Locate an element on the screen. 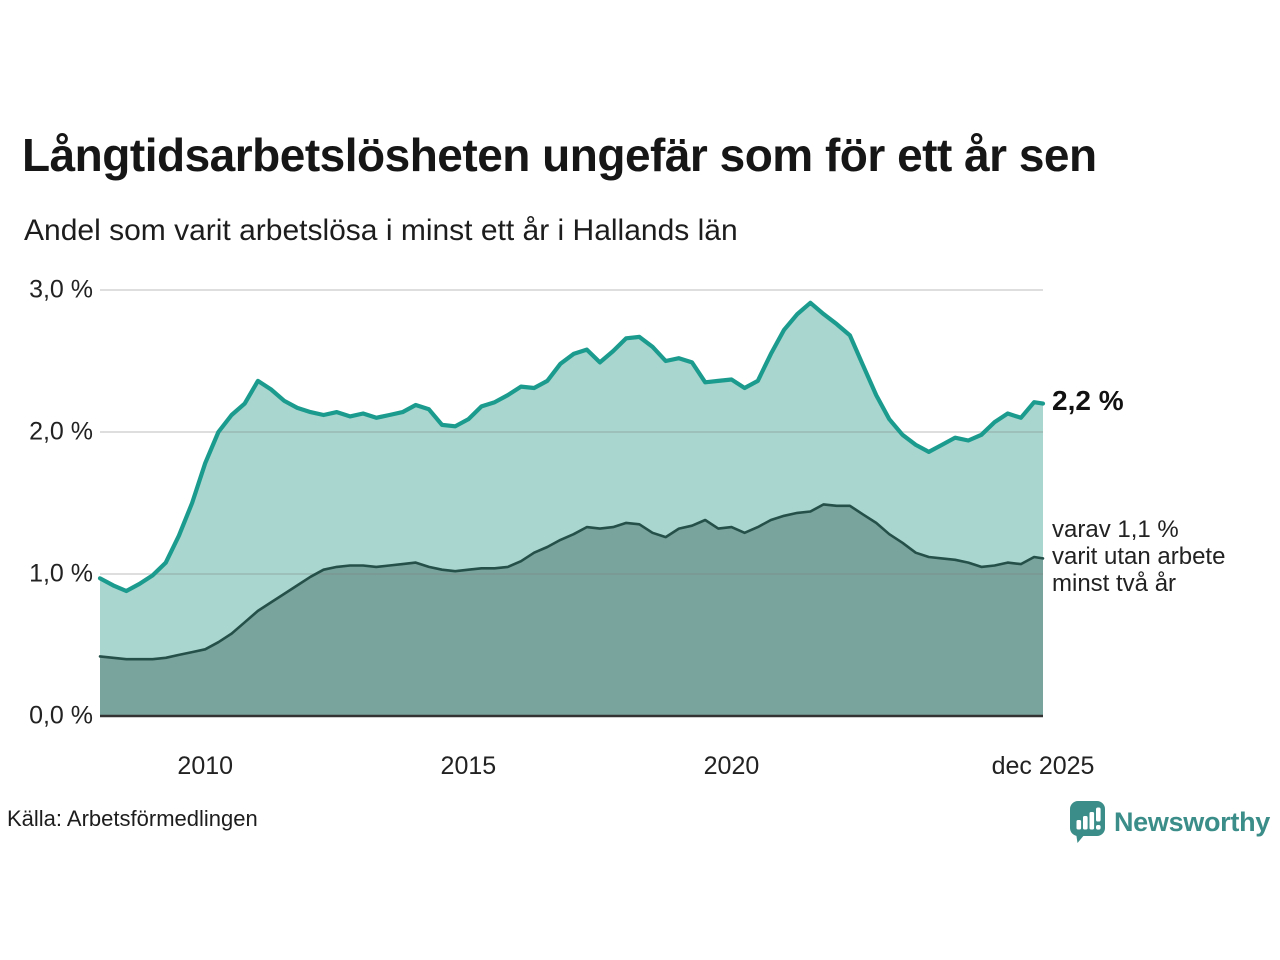  y-axis-tick-label: 1,0 % is located at coordinates (61, 573).